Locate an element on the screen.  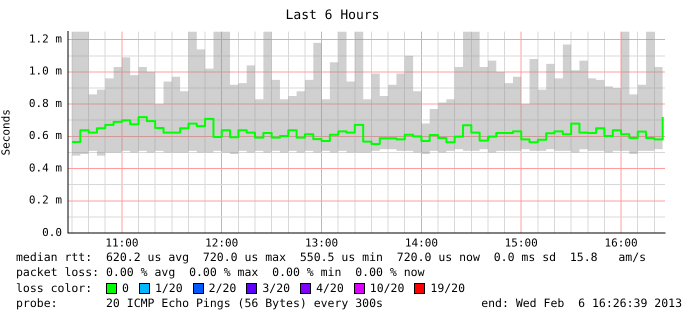
legend-label: 10/20 is located at coordinates (387, 288).